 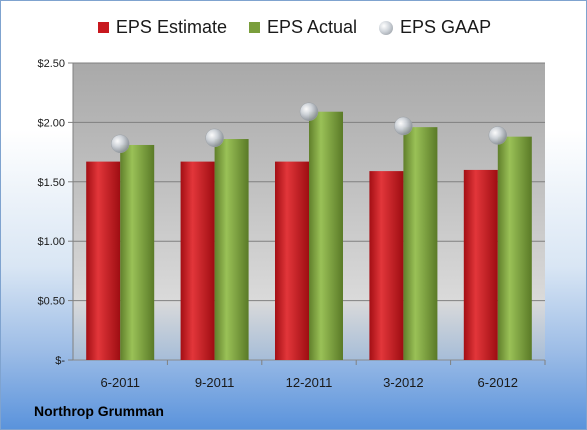 I want to click on legend-item-actual: EPS Actual, so click(x=303, y=27).